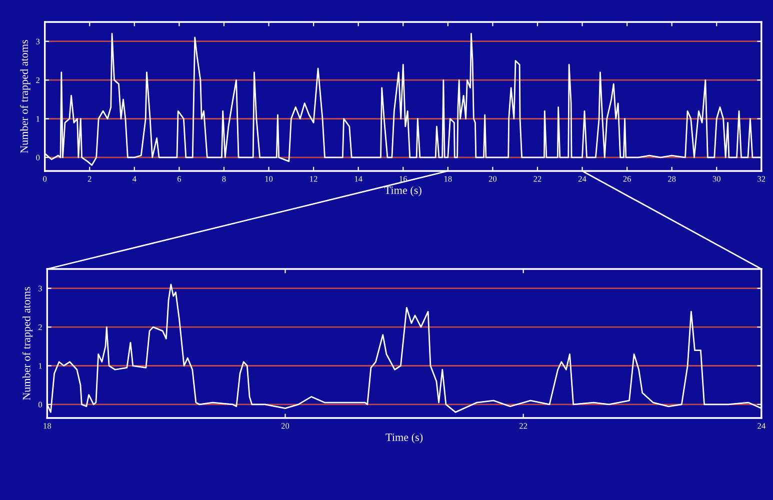 Image resolution: width=773 pixels, height=500 pixels. I want to click on x-tick-label: 10, so click(269, 179).